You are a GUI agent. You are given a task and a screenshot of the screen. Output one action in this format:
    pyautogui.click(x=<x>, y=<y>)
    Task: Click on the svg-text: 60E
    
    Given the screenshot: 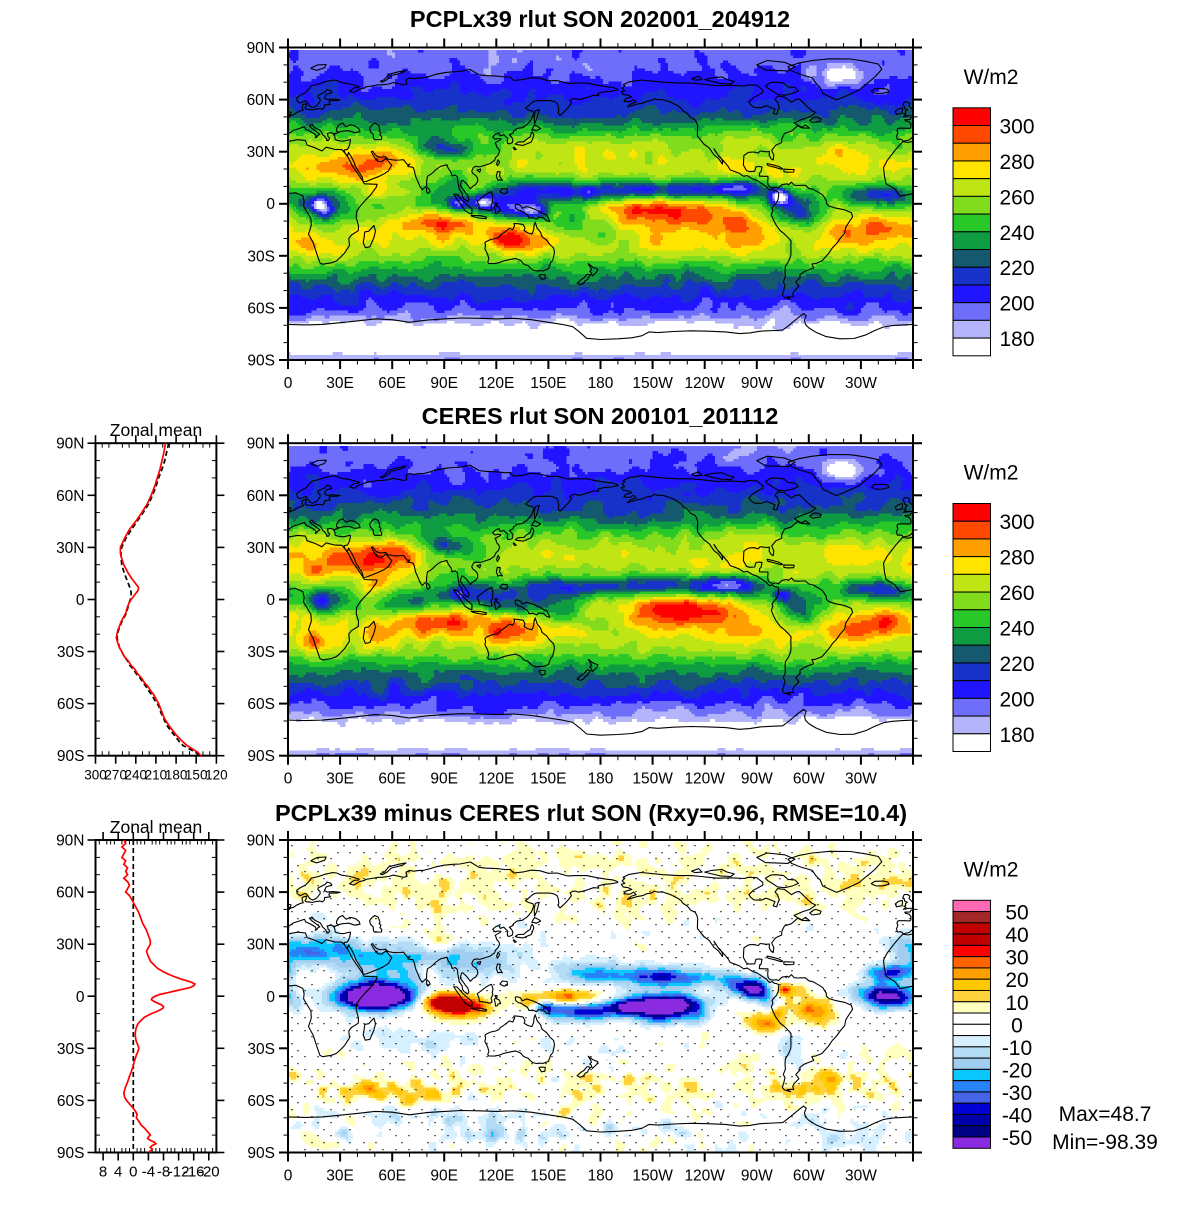 What is the action you would take?
    pyautogui.click(x=392, y=383)
    